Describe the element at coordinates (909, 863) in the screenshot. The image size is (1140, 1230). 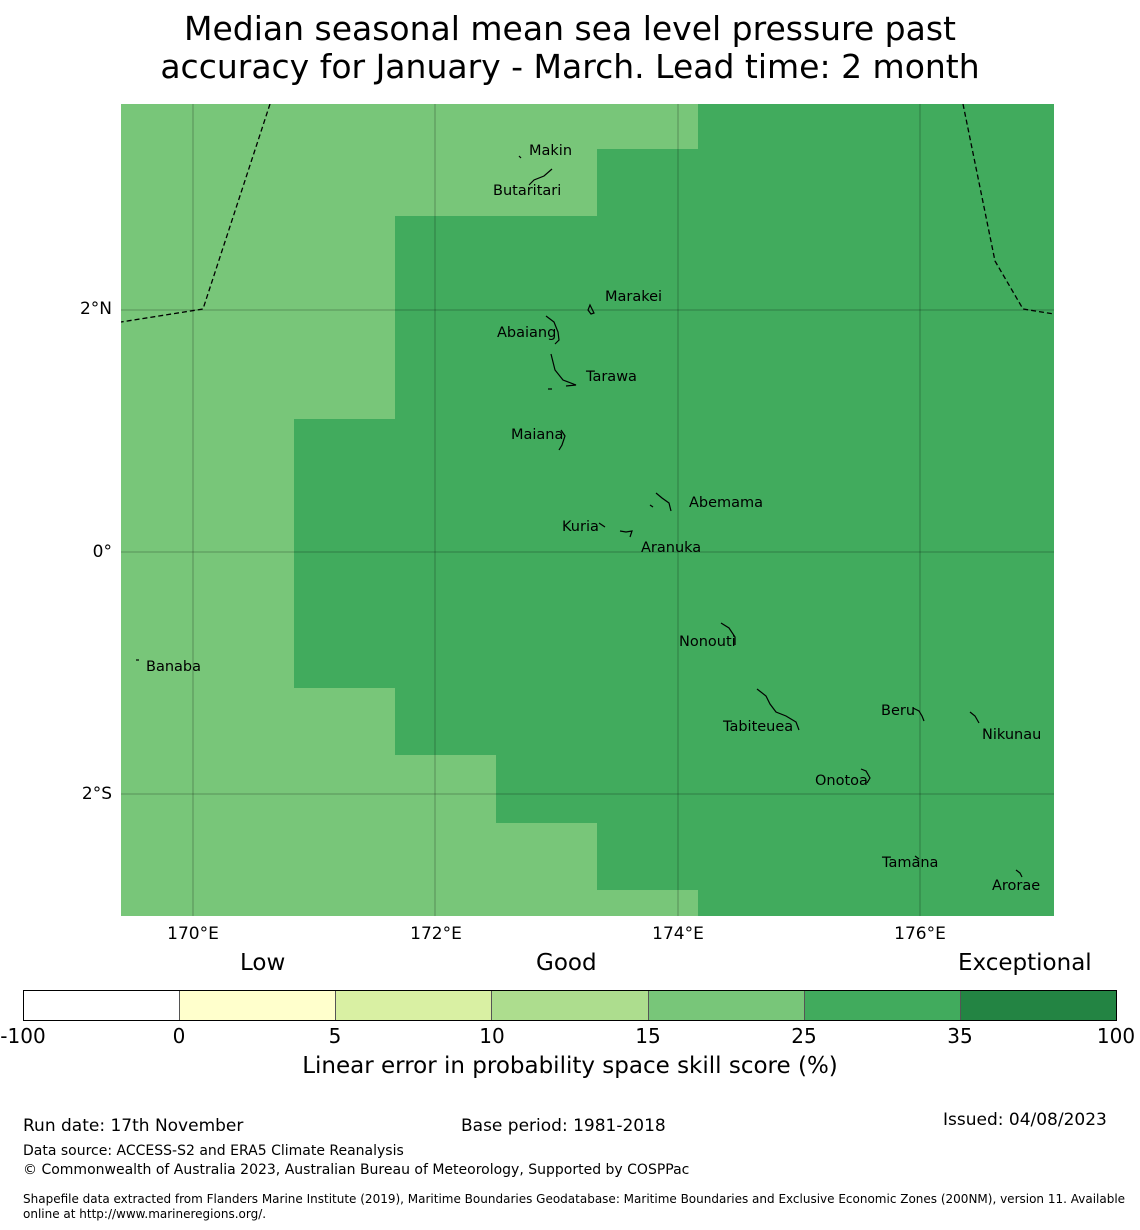
I see `island-label-tamana: Tamana` at that location.